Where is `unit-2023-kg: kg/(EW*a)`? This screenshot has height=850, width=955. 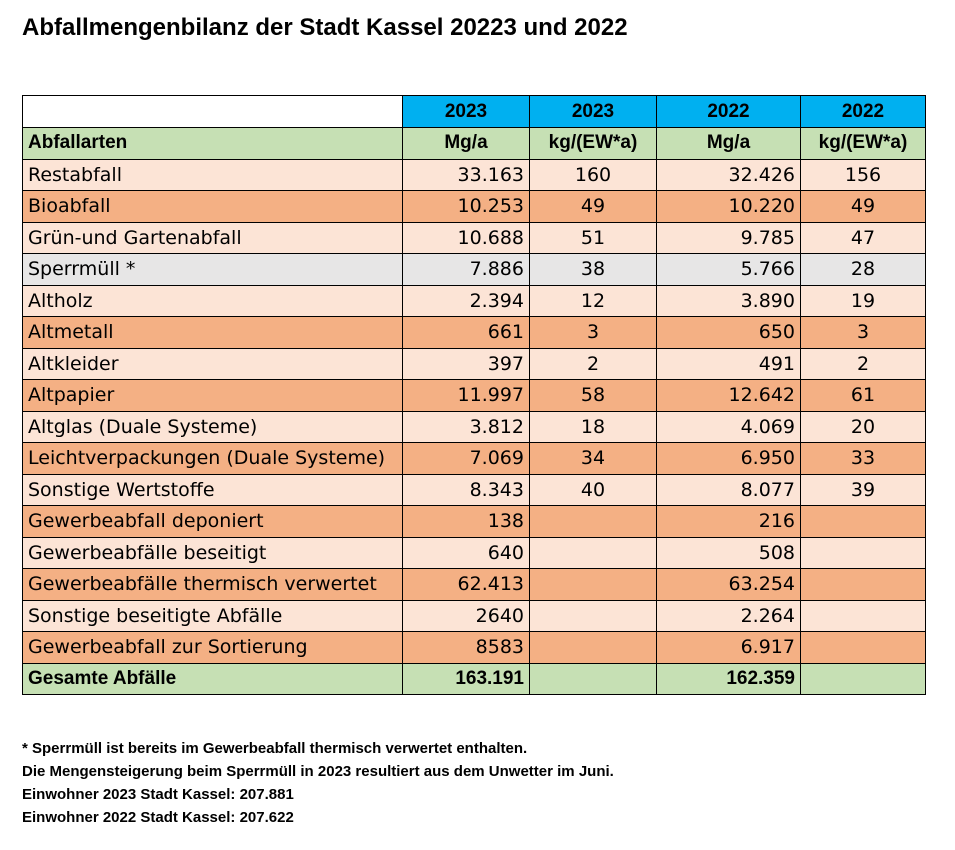 unit-2023-kg: kg/(EW*a) is located at coordinates (593, 143).